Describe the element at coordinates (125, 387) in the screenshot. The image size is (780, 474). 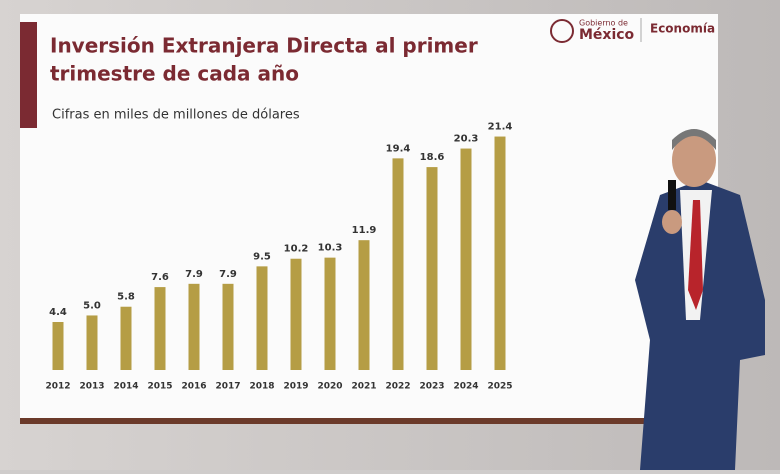
I see `x-tick-label: 2014` at that location.